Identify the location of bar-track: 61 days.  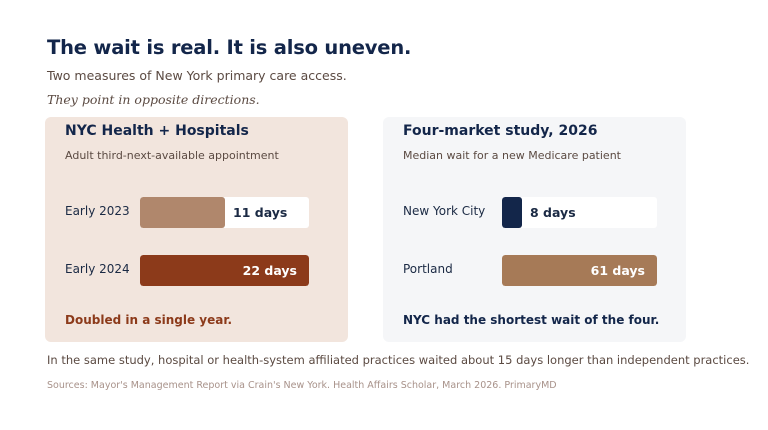
(579, 270).